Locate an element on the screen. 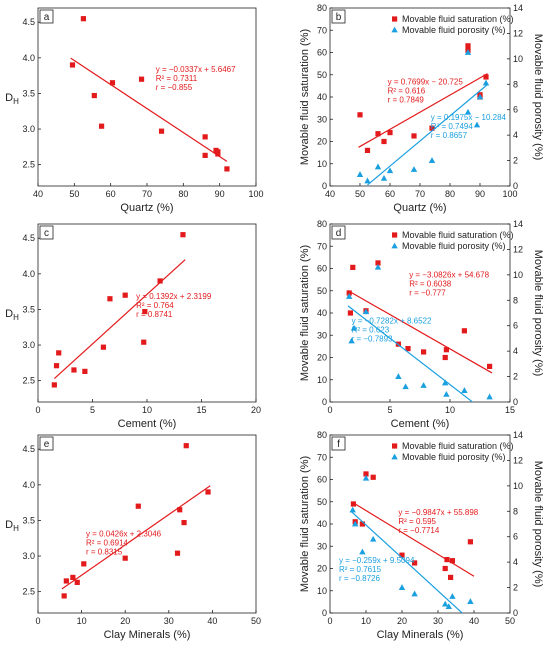 This screenshot has height=648, width=550. x-axis-label: Clay Minerals (%) is located at coordinates (147, 635).